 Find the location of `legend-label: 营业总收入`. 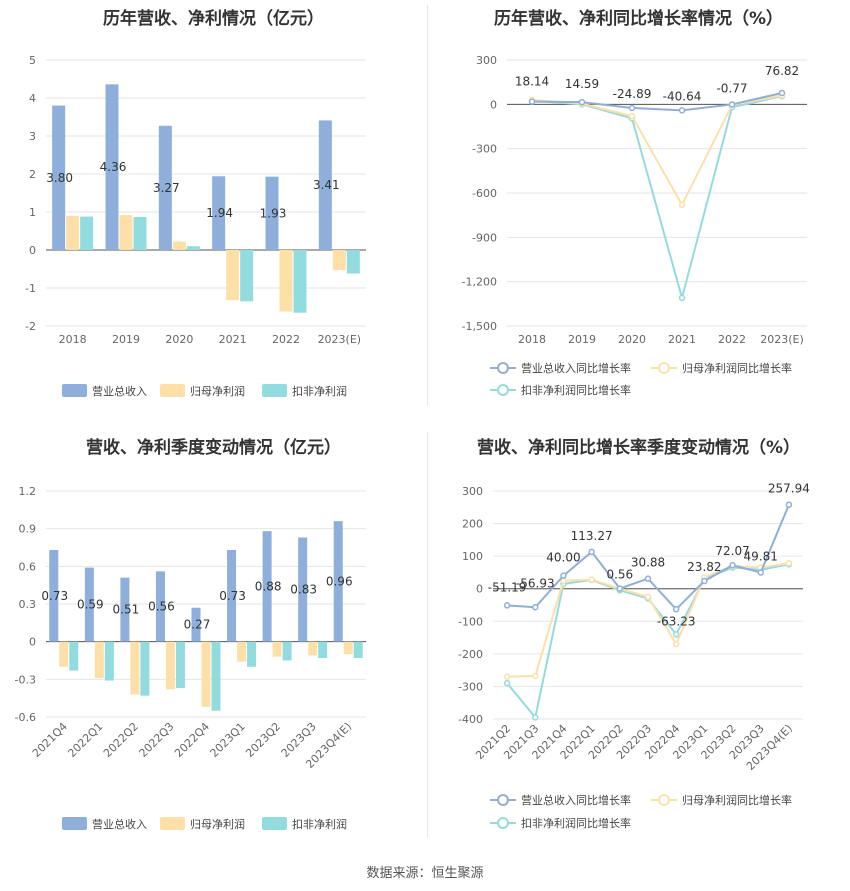

legend-label: 营业总收入 is located at coordinates (119, 391).